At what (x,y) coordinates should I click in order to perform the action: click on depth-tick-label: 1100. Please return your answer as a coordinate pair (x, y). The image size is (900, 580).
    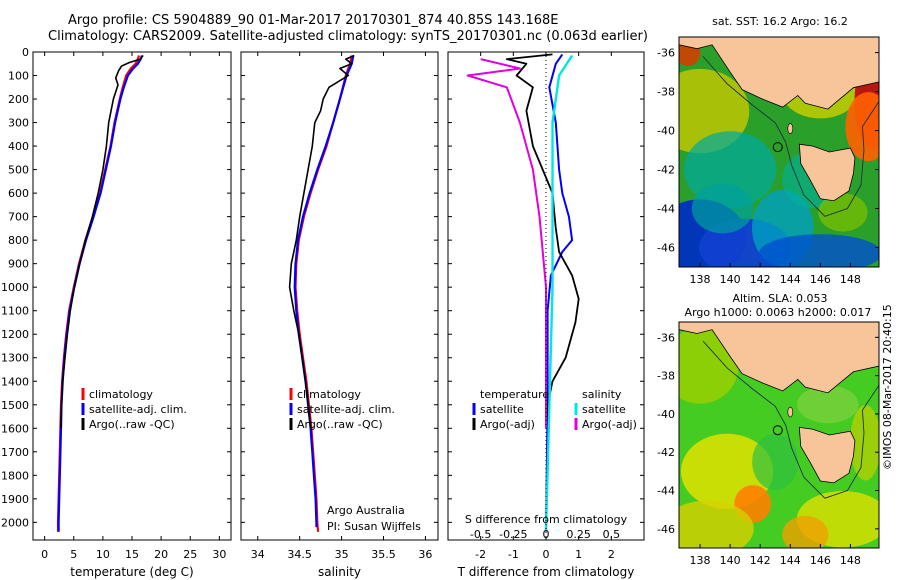
    Looking at the image, I should click on (15, 311).